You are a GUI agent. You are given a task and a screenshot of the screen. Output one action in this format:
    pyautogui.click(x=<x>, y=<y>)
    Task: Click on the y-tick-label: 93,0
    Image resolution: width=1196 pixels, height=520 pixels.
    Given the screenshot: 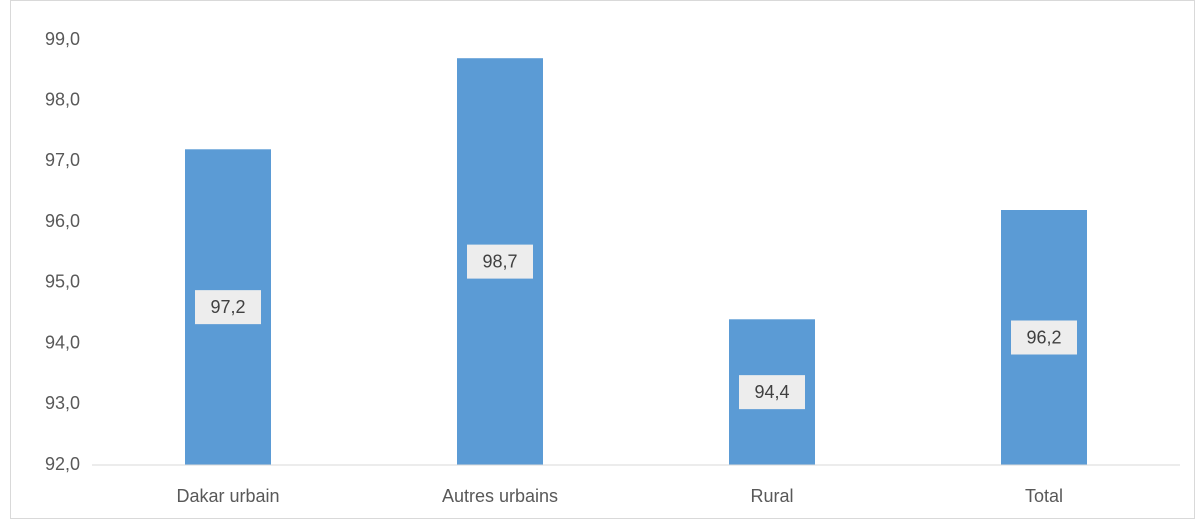 What is the action you would take?
    pyautogui.click(x=62, y=403)
    